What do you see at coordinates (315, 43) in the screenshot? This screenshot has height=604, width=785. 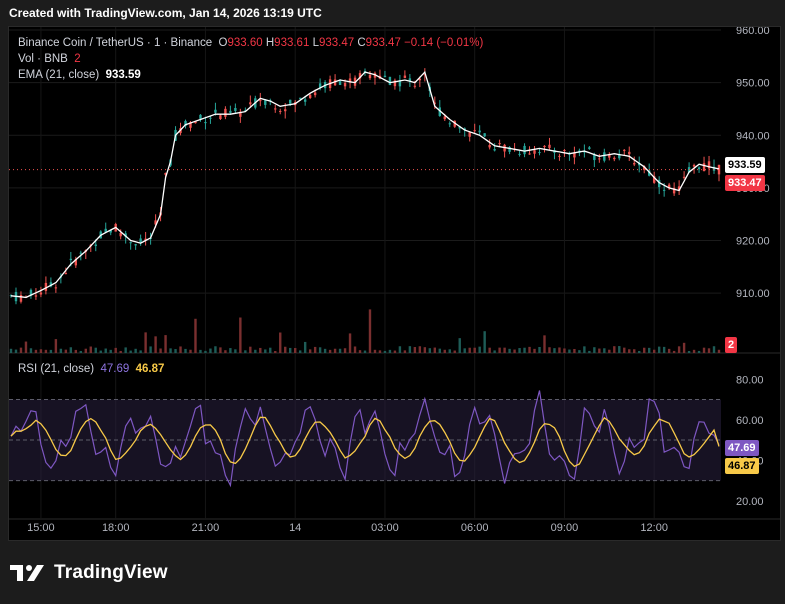 I see `low-label: L` at bounding box center [315, 43].